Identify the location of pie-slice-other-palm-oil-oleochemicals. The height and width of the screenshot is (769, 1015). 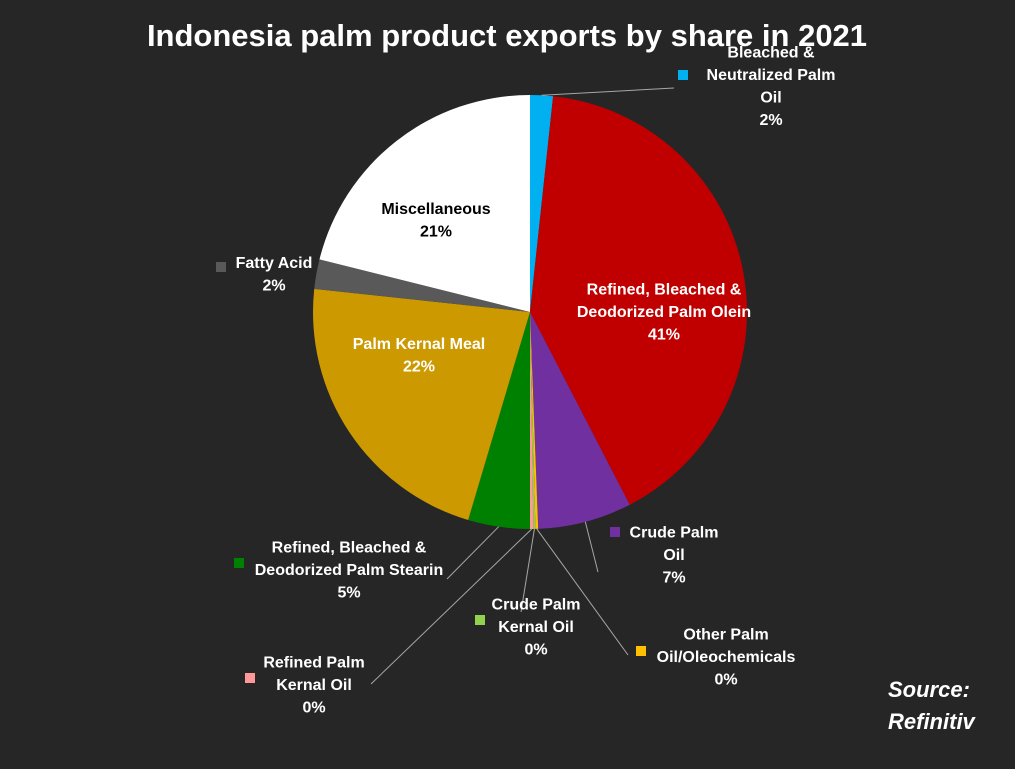
(534, 420).